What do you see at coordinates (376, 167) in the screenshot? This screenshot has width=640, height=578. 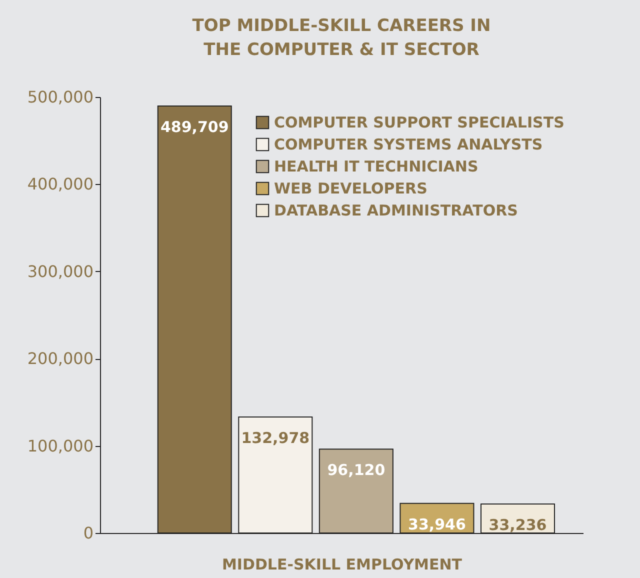 I see `legend-label: HEALTH IT TECHNICIANS` at bounding box center [376, 167].